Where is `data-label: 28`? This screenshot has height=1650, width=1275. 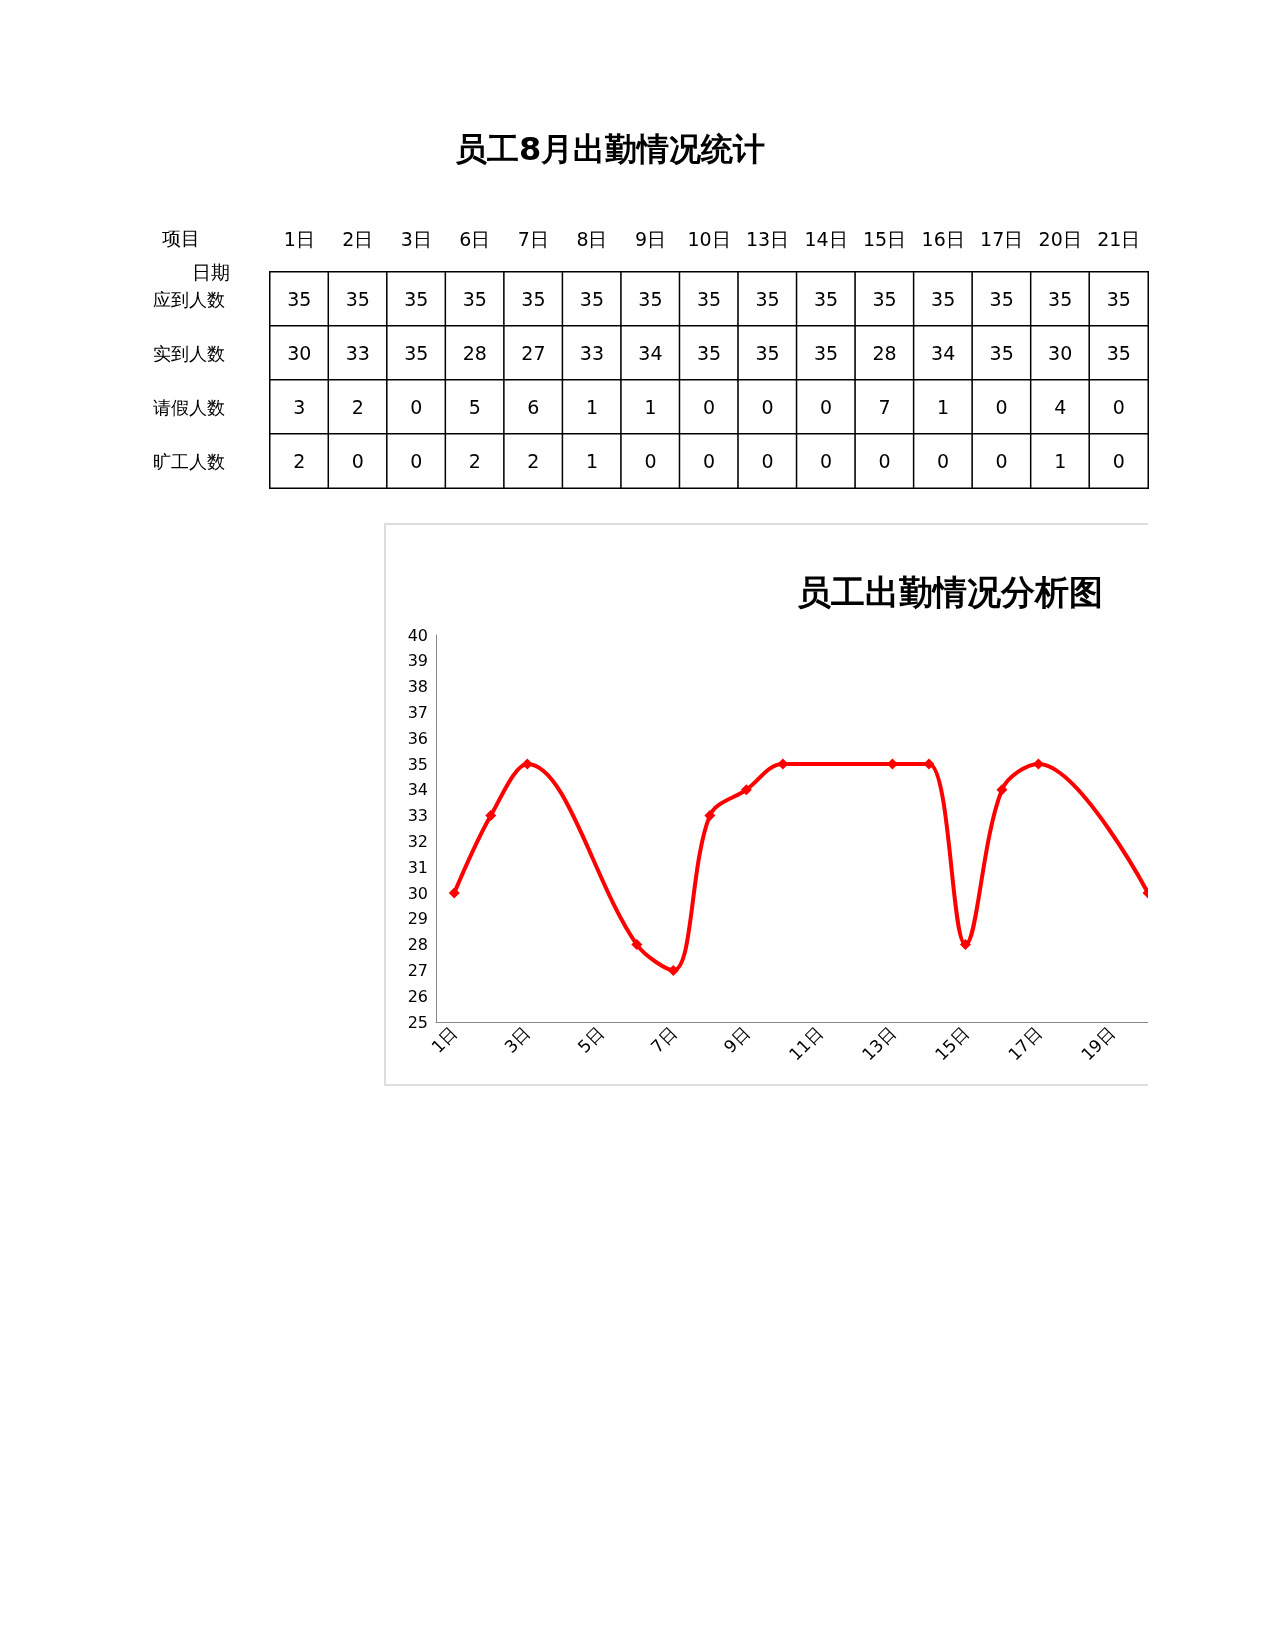 data-label: 28 is located at coordinates (884, 353).